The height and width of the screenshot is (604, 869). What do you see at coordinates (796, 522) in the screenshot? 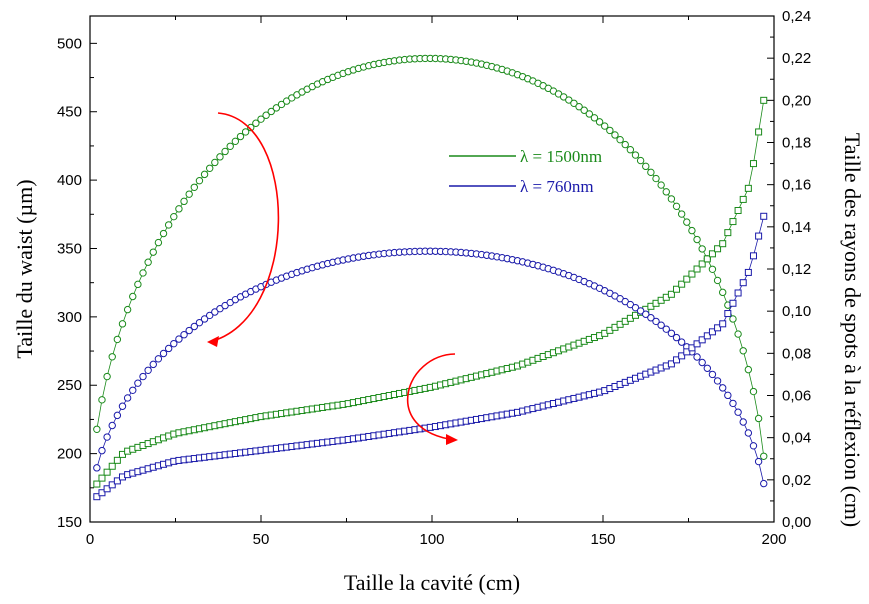
I see `y2-tick-label: 0,00` at bounding box center [796, 522].